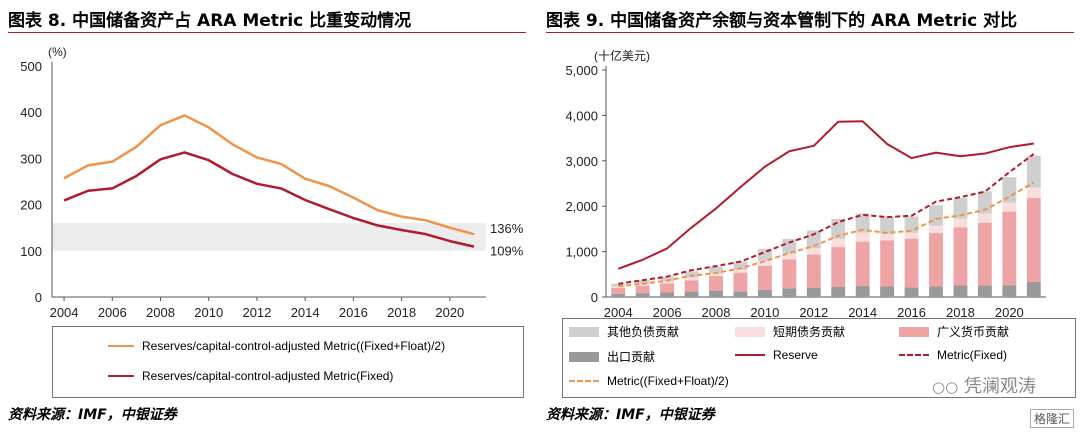 The height and width of the screenshot is (436, 1080). What do you see at coordinates (64, 312) in the screenshot?
I see `x-tick-label: 2004` at bounding box center [64, 312].